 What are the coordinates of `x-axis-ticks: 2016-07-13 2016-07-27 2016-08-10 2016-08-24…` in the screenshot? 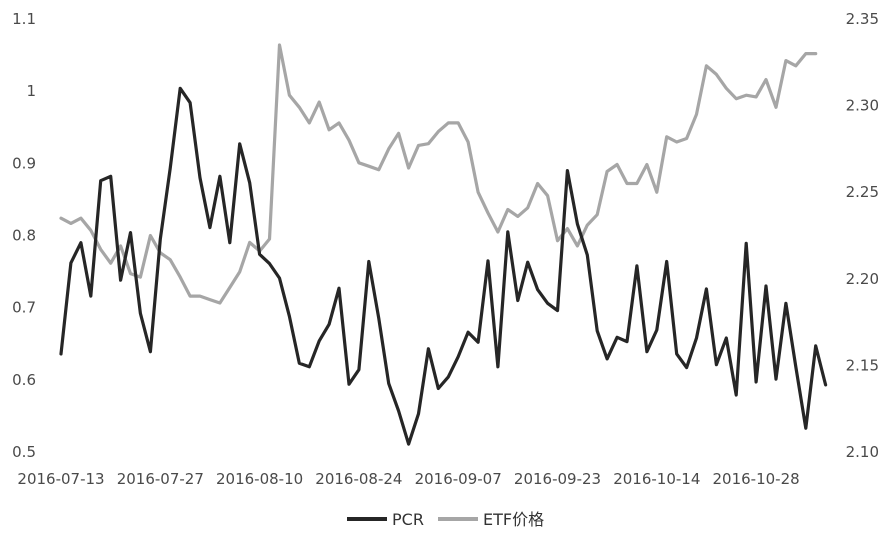 It's located at (408, 479).